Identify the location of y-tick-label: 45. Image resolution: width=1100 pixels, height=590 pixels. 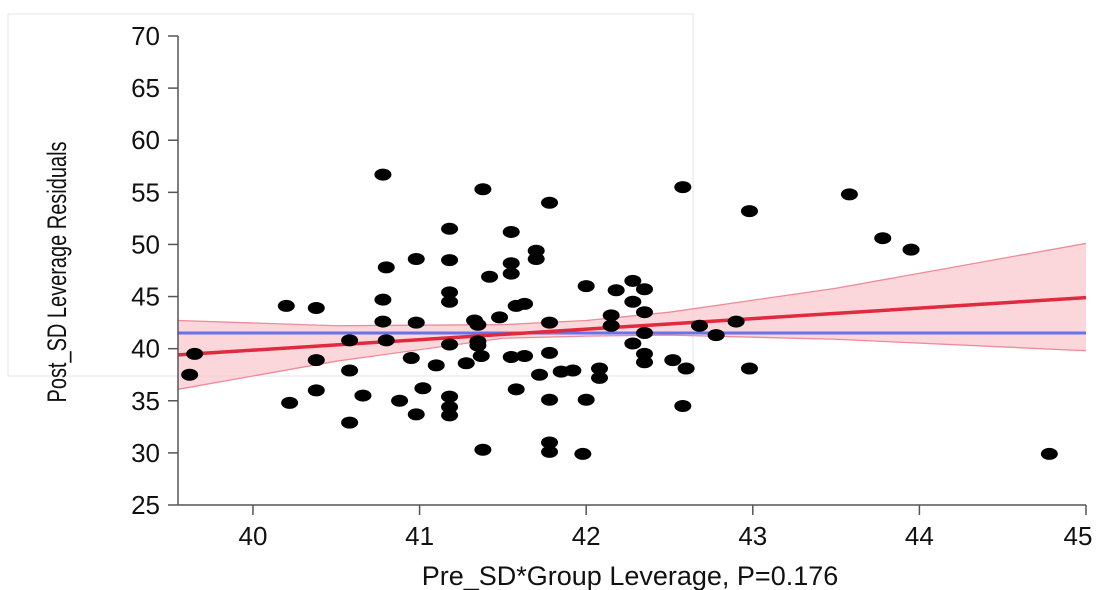
(145, 297).